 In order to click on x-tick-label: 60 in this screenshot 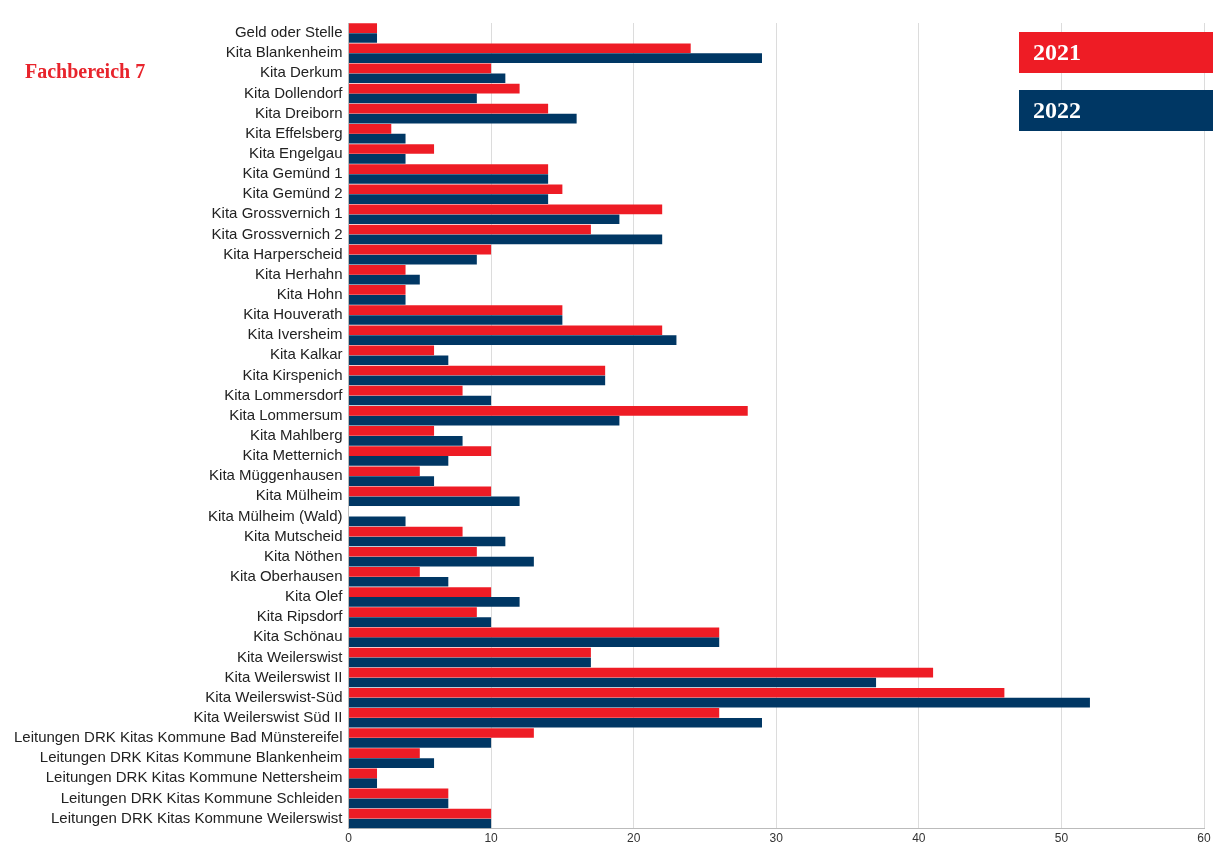, I will do `click(1204, 838)`.